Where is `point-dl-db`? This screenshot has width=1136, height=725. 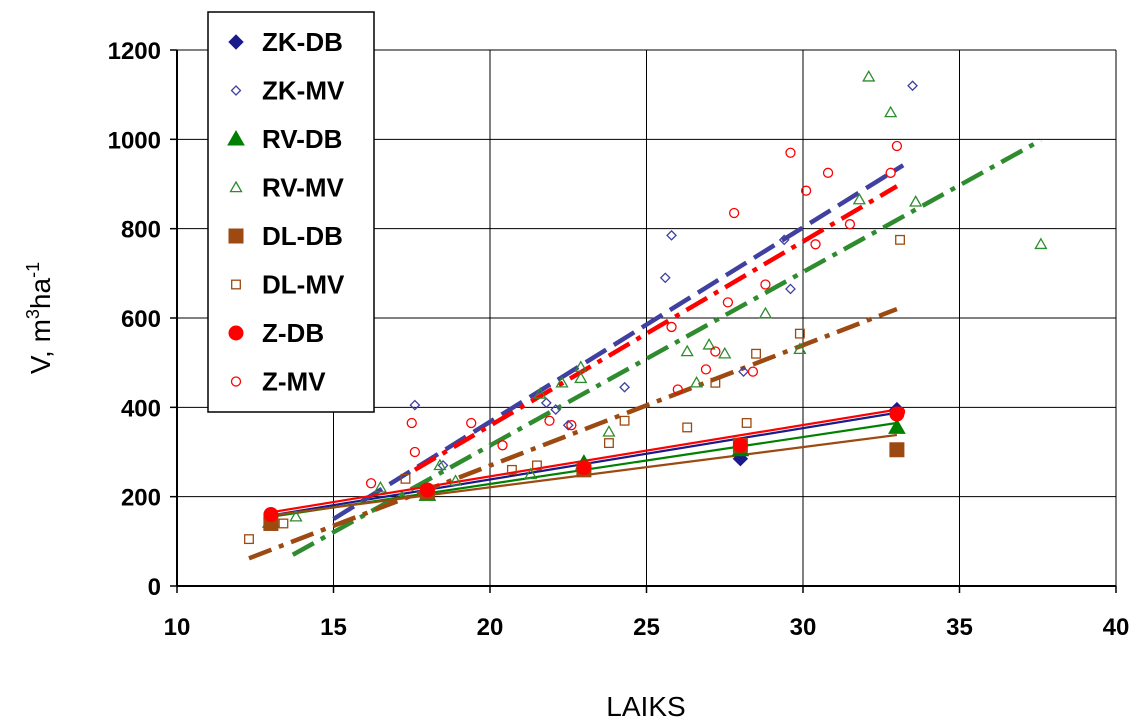 point-dl-db is located at coordinates (897, 450).